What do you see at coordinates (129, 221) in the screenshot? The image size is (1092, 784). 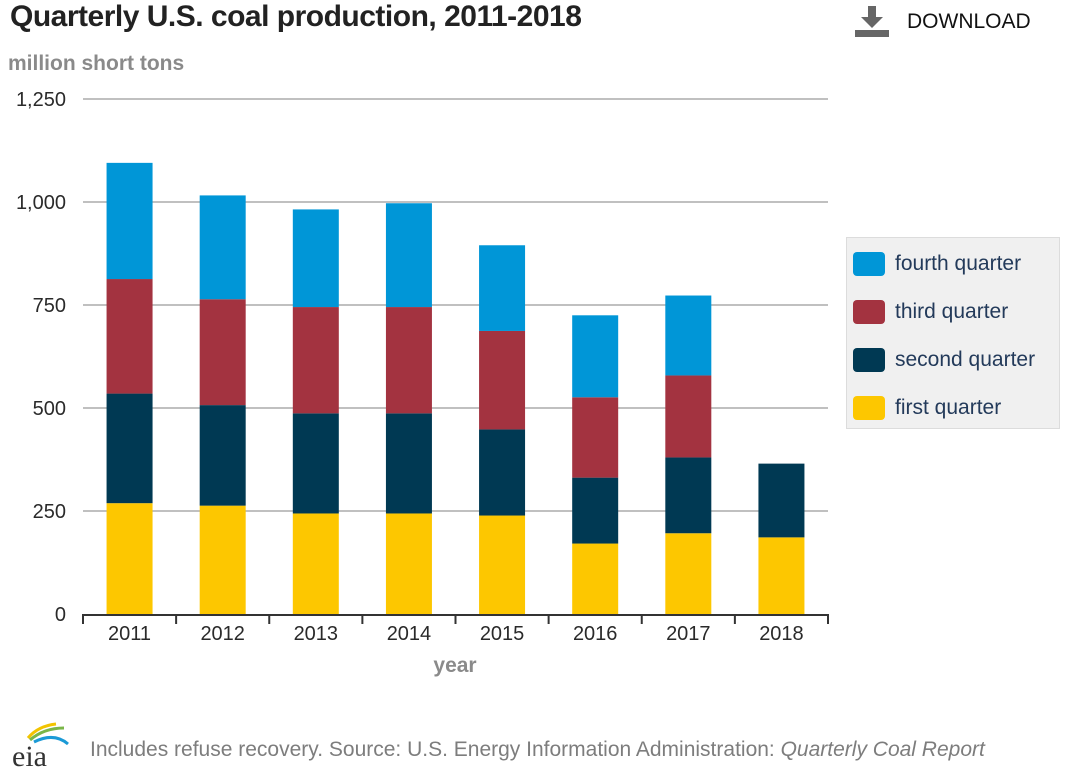 I see `bar-2011-fourth-quarter` at bounding box center [129, 221].